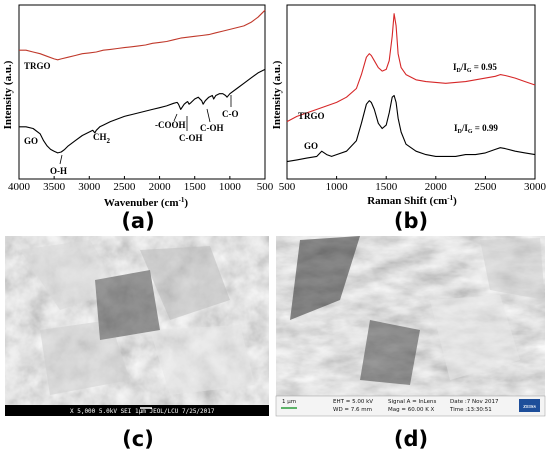  What do you see at coordinates (170, 125) in the screenshot?
I see `annotation-cooh: -COOH` at bounding box center [170, 125].